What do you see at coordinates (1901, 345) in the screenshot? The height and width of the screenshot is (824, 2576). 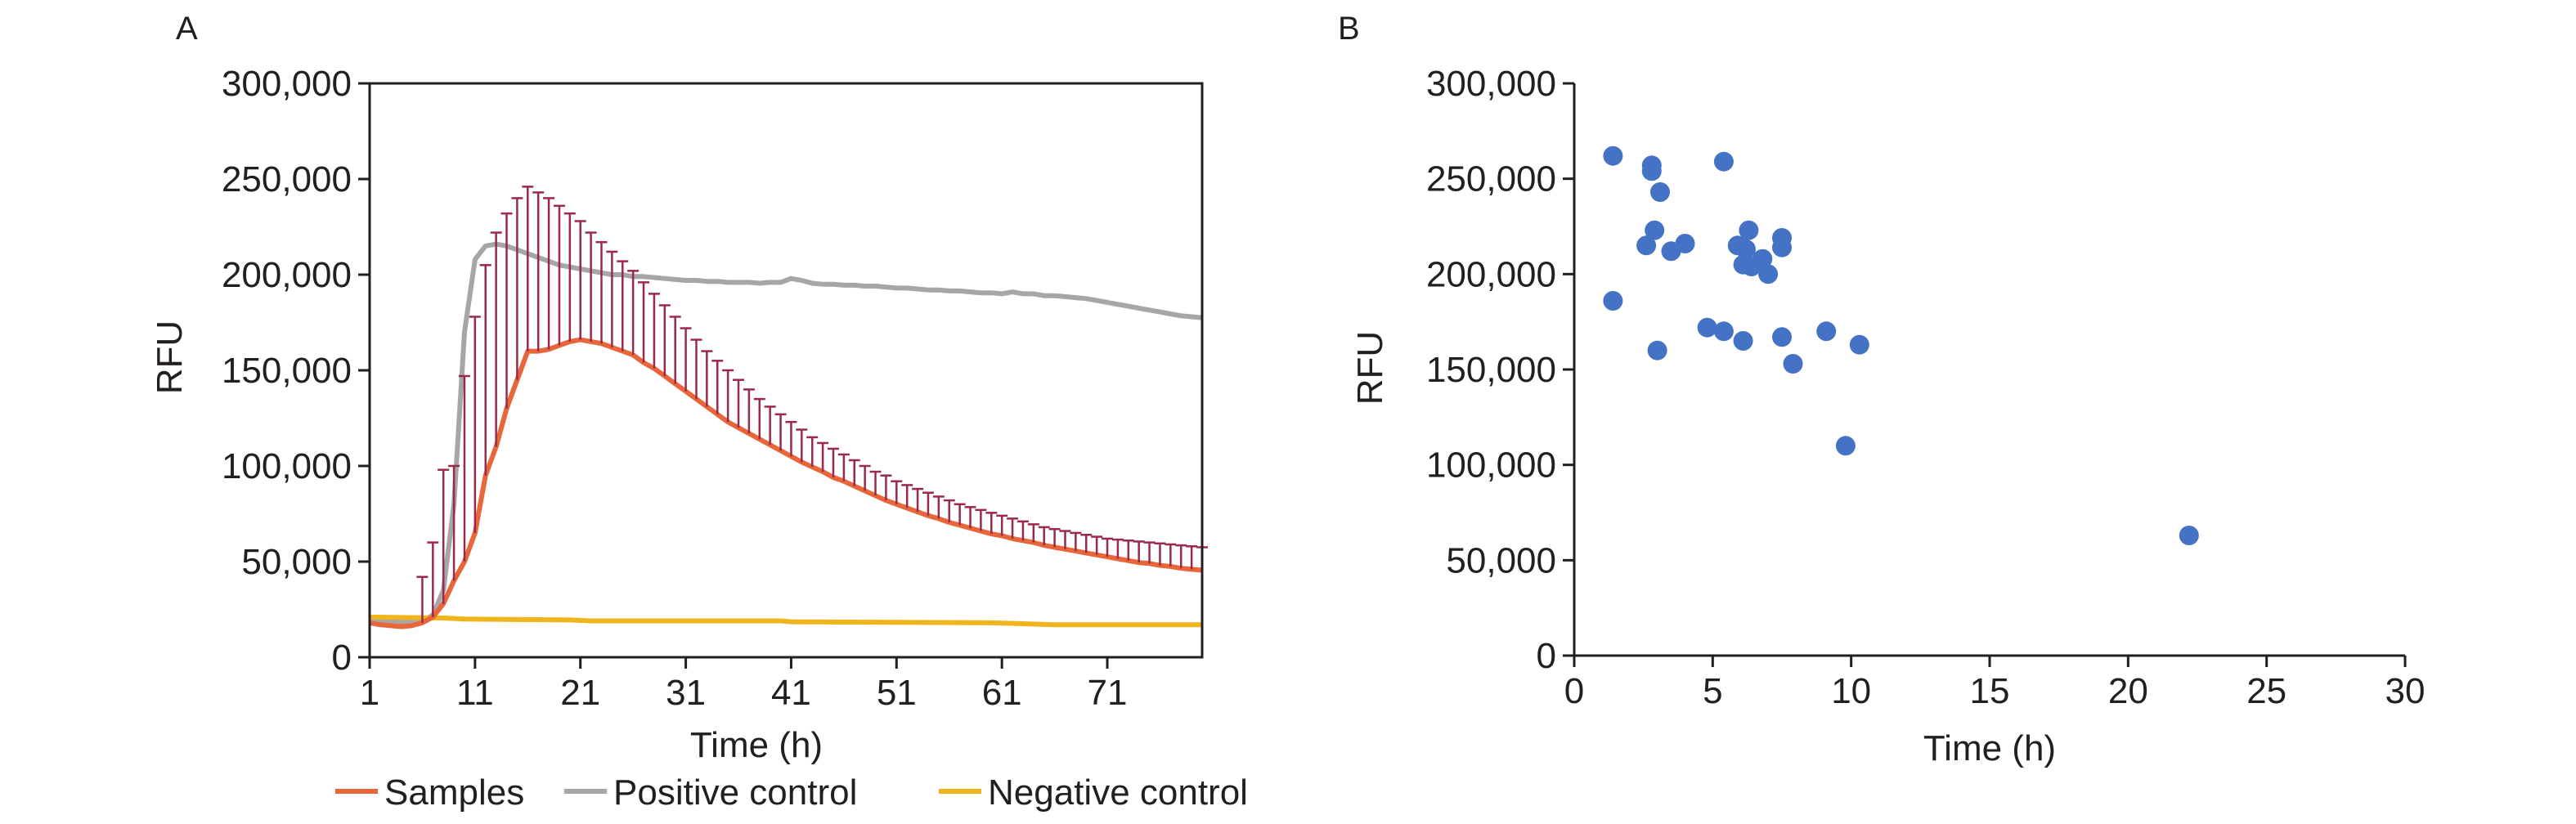 I see `panel-b-points` at bounding box center [1901, 345].